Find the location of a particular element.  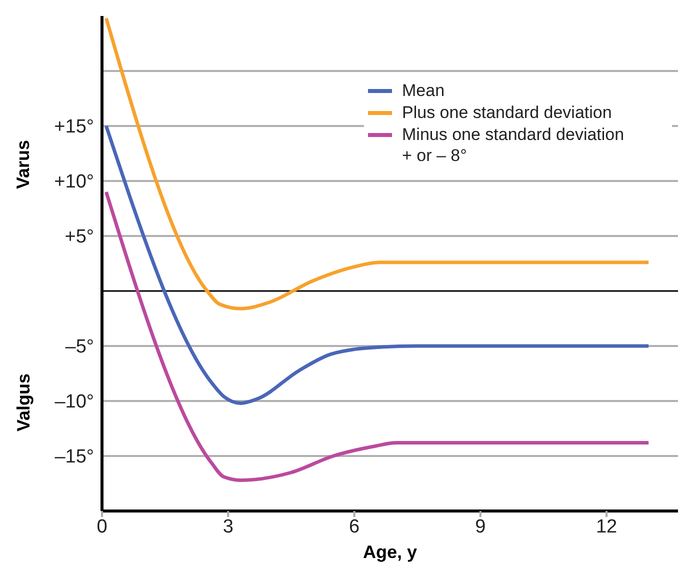

y-tick-label: –10° is located at coordinates (74, 402).